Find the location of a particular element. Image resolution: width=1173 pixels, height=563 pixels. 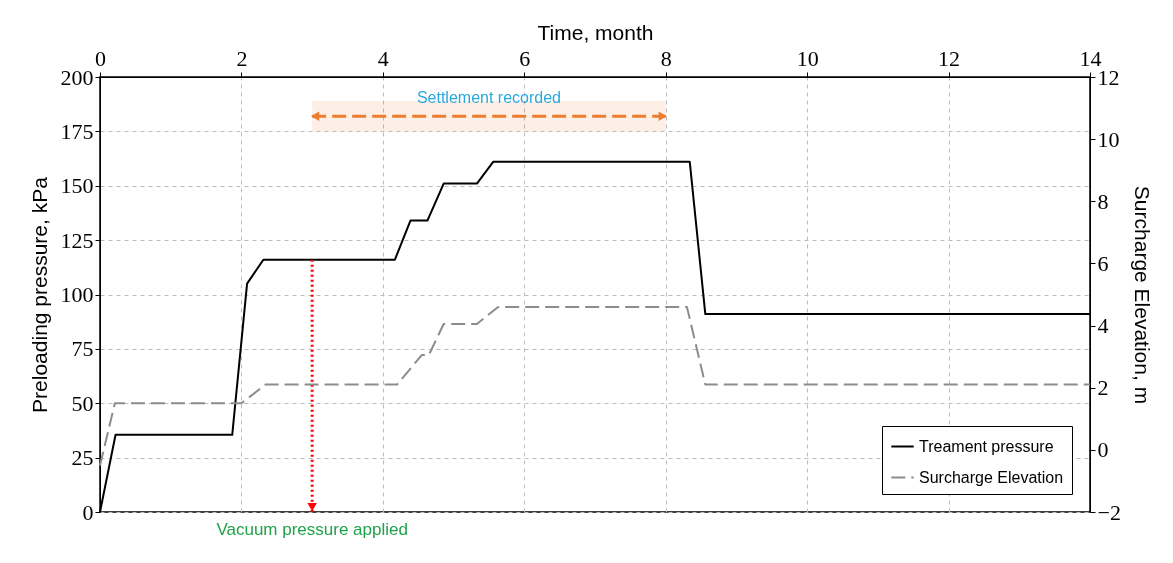

ref-line-label: Vacuum pressure applied is located at coordinates (312, 529).